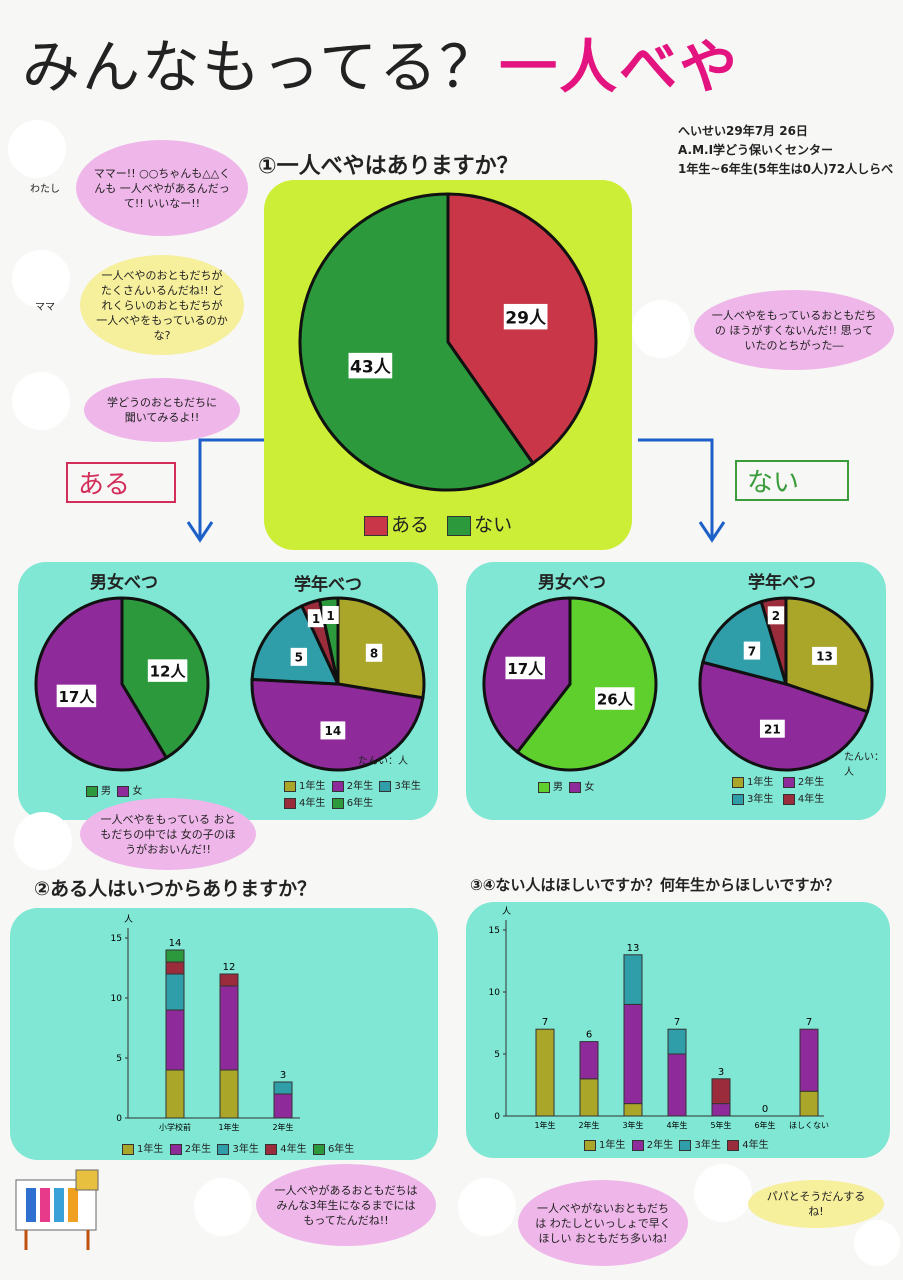 The height and width of the screenshot is (1280, 903). I want to click on x-category-label: 6年生, so click(764, 1125).